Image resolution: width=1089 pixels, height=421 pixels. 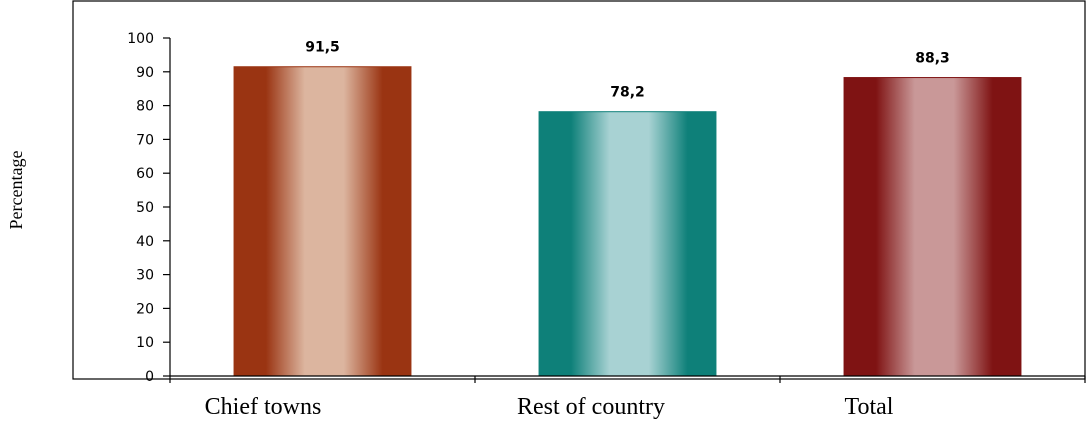 What do you see at coordinates (145, 107) in the screenshot?
I see `y-tick-label: 80` at bounding box center [145, 107].